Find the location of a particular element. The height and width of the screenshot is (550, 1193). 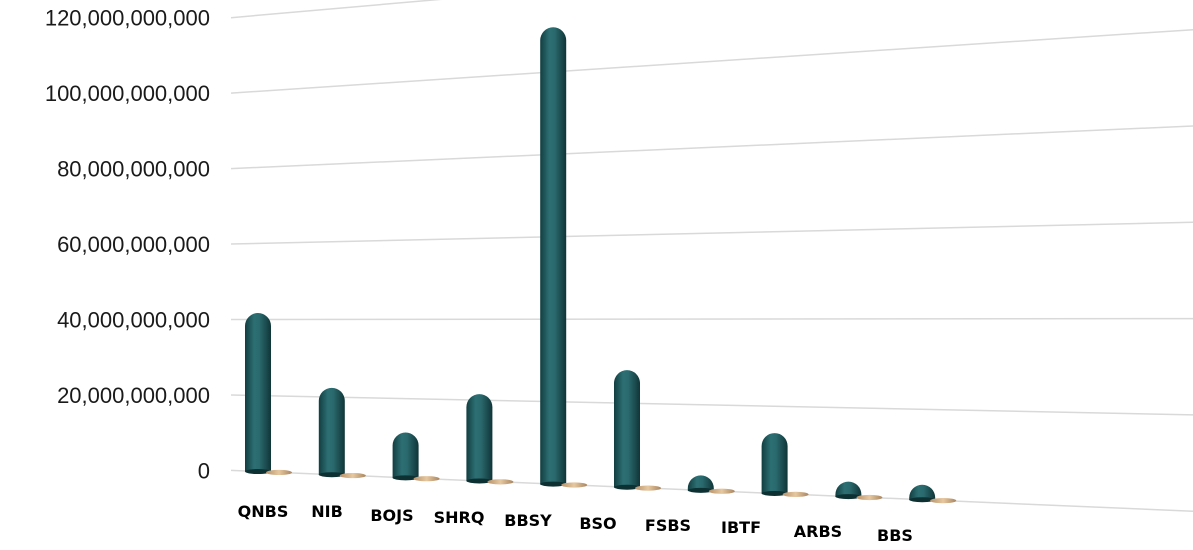

bar-ibtf is located at coordinates (774, 463).